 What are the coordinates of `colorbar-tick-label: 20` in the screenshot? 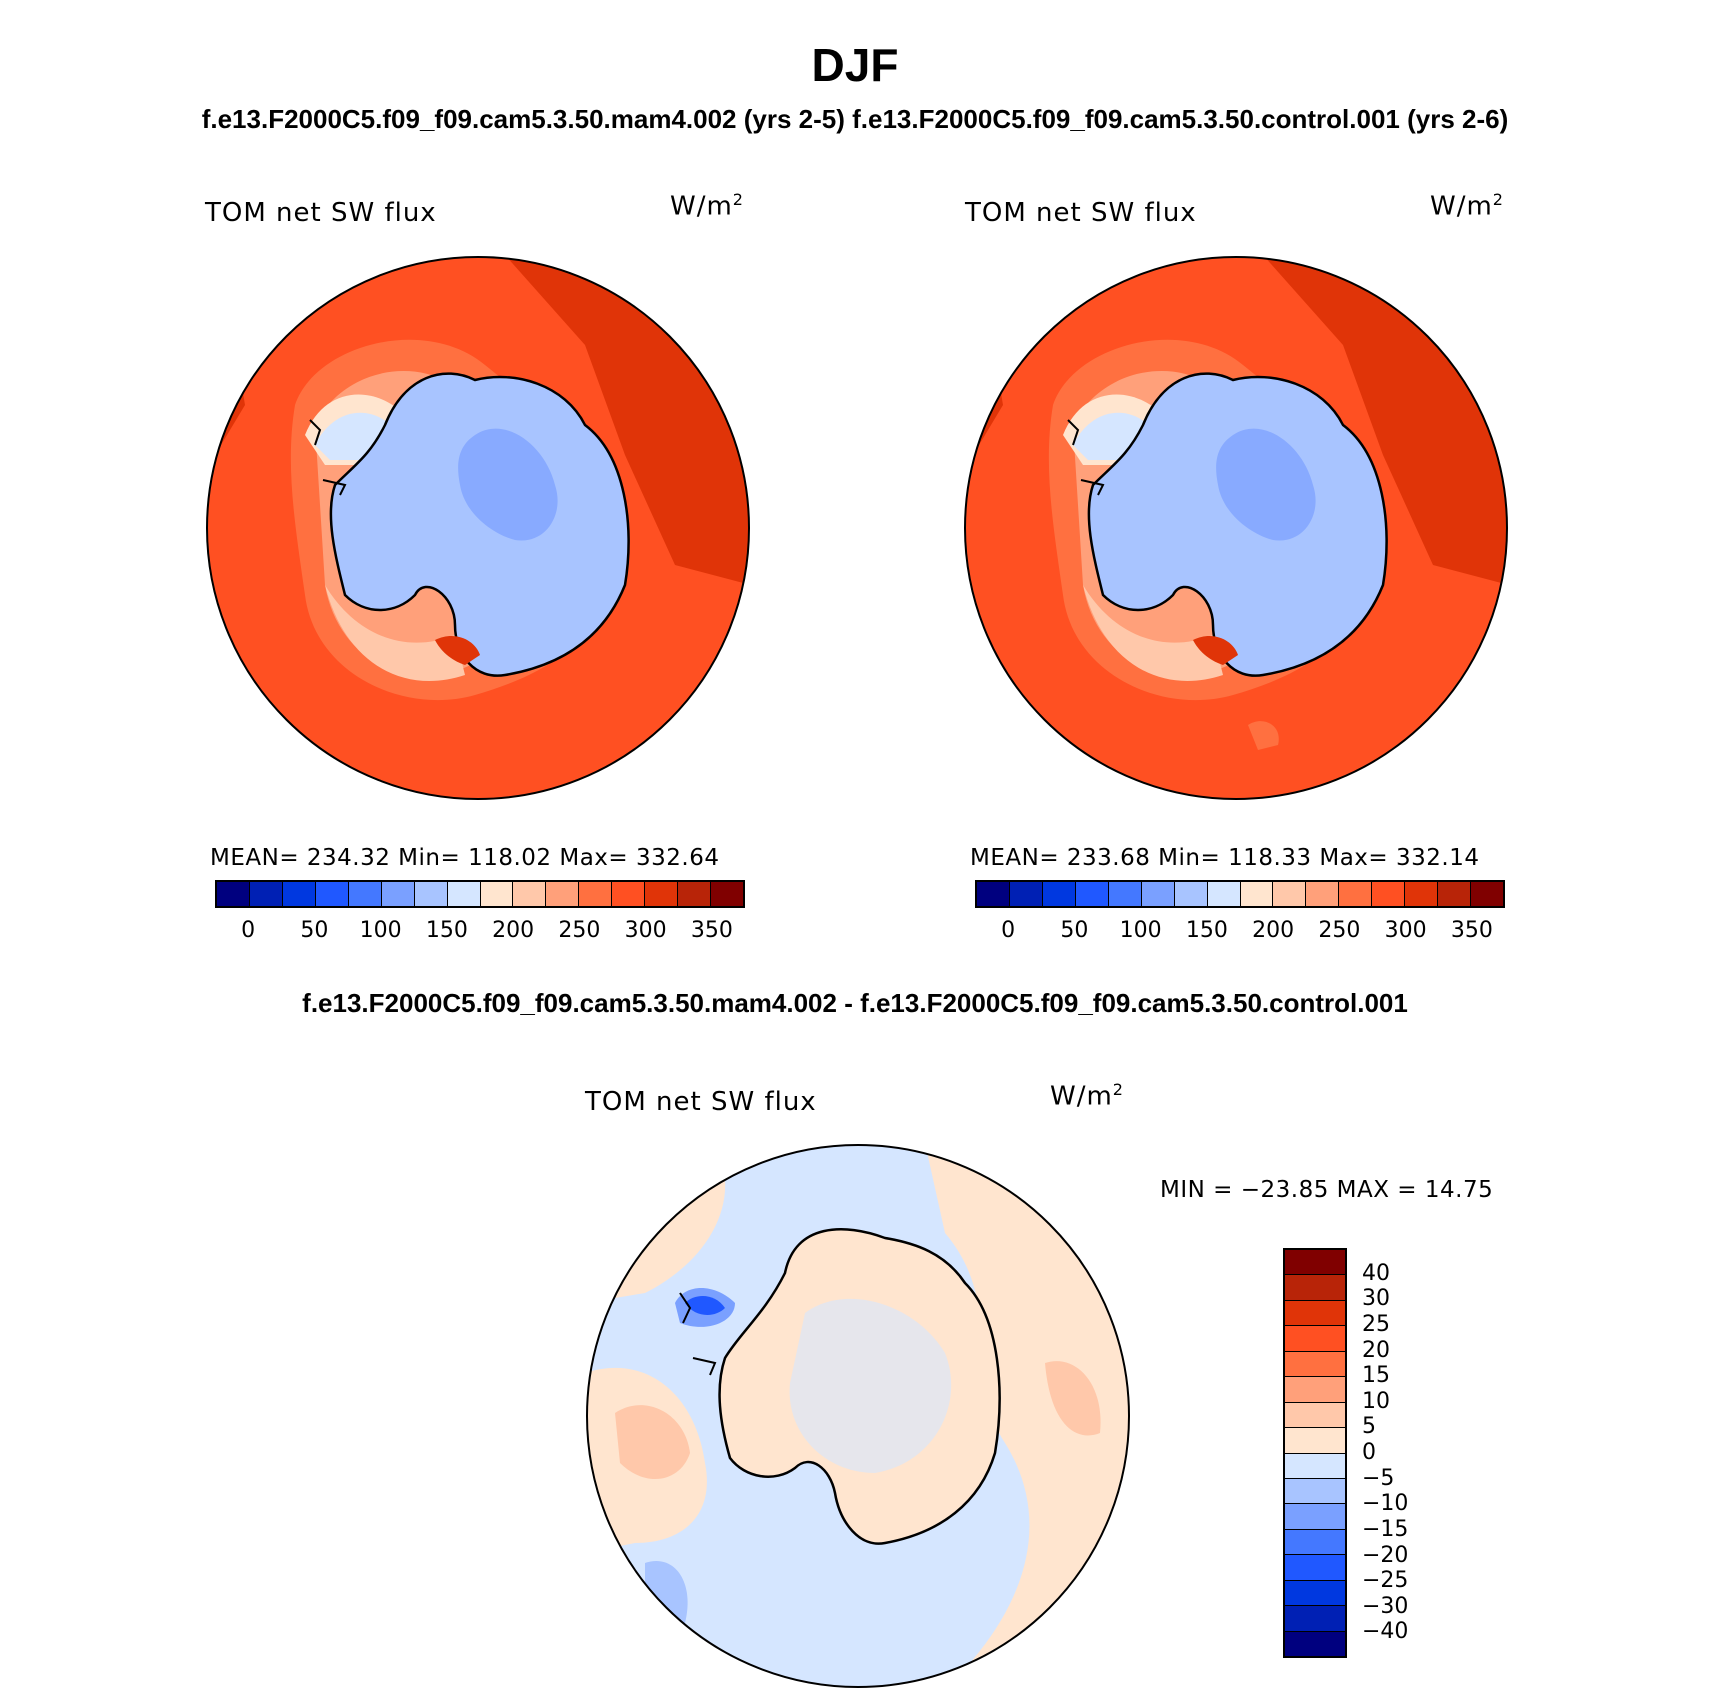 It's located at (1376, 1350).